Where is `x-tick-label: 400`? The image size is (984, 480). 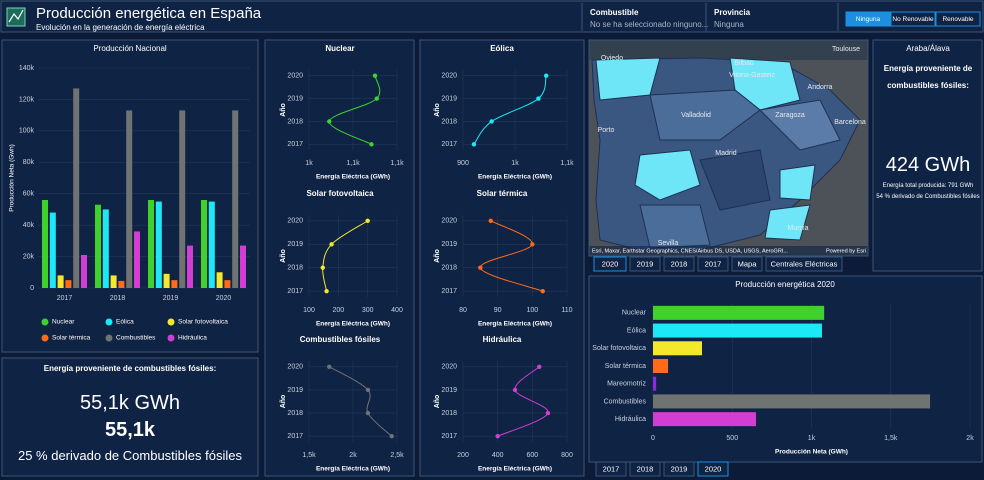 x-tick-label: 400 is located at coordinates (498, 455).